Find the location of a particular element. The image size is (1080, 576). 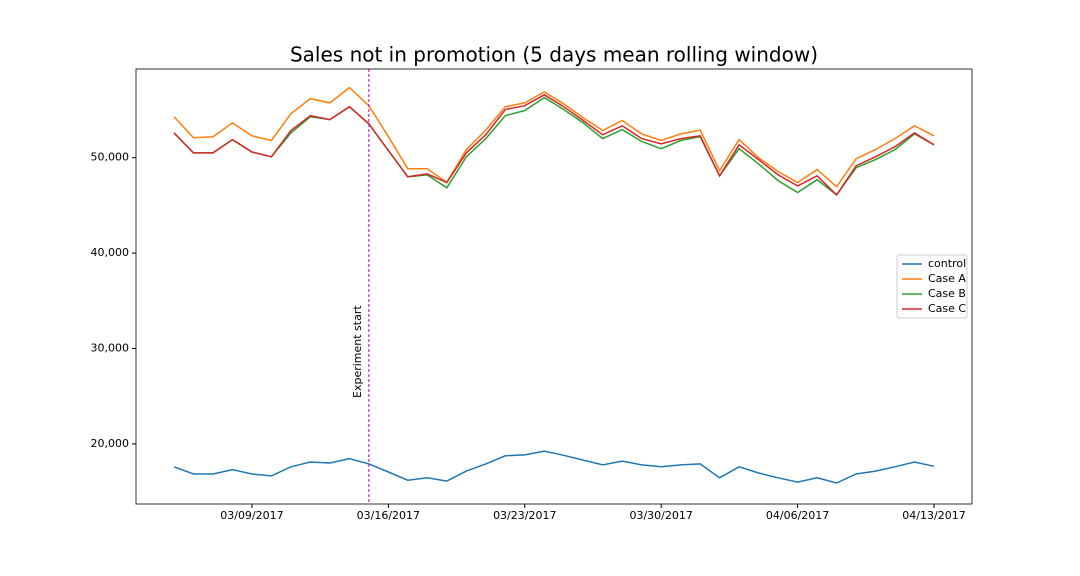

legend-label: Case C is located at coordinates (947, 308).